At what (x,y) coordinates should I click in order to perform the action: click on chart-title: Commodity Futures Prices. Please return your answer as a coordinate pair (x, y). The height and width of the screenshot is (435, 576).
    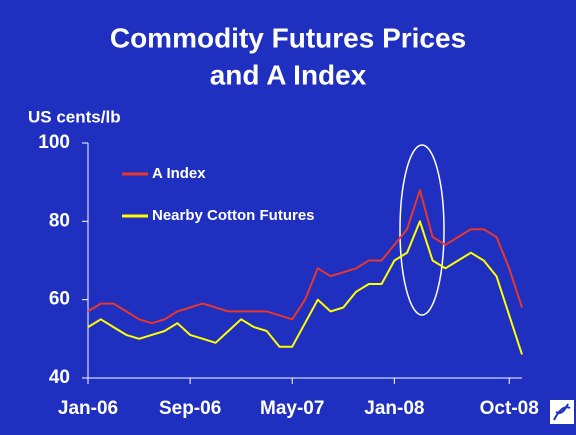
    Looking at the image, I should click on (288, 37).